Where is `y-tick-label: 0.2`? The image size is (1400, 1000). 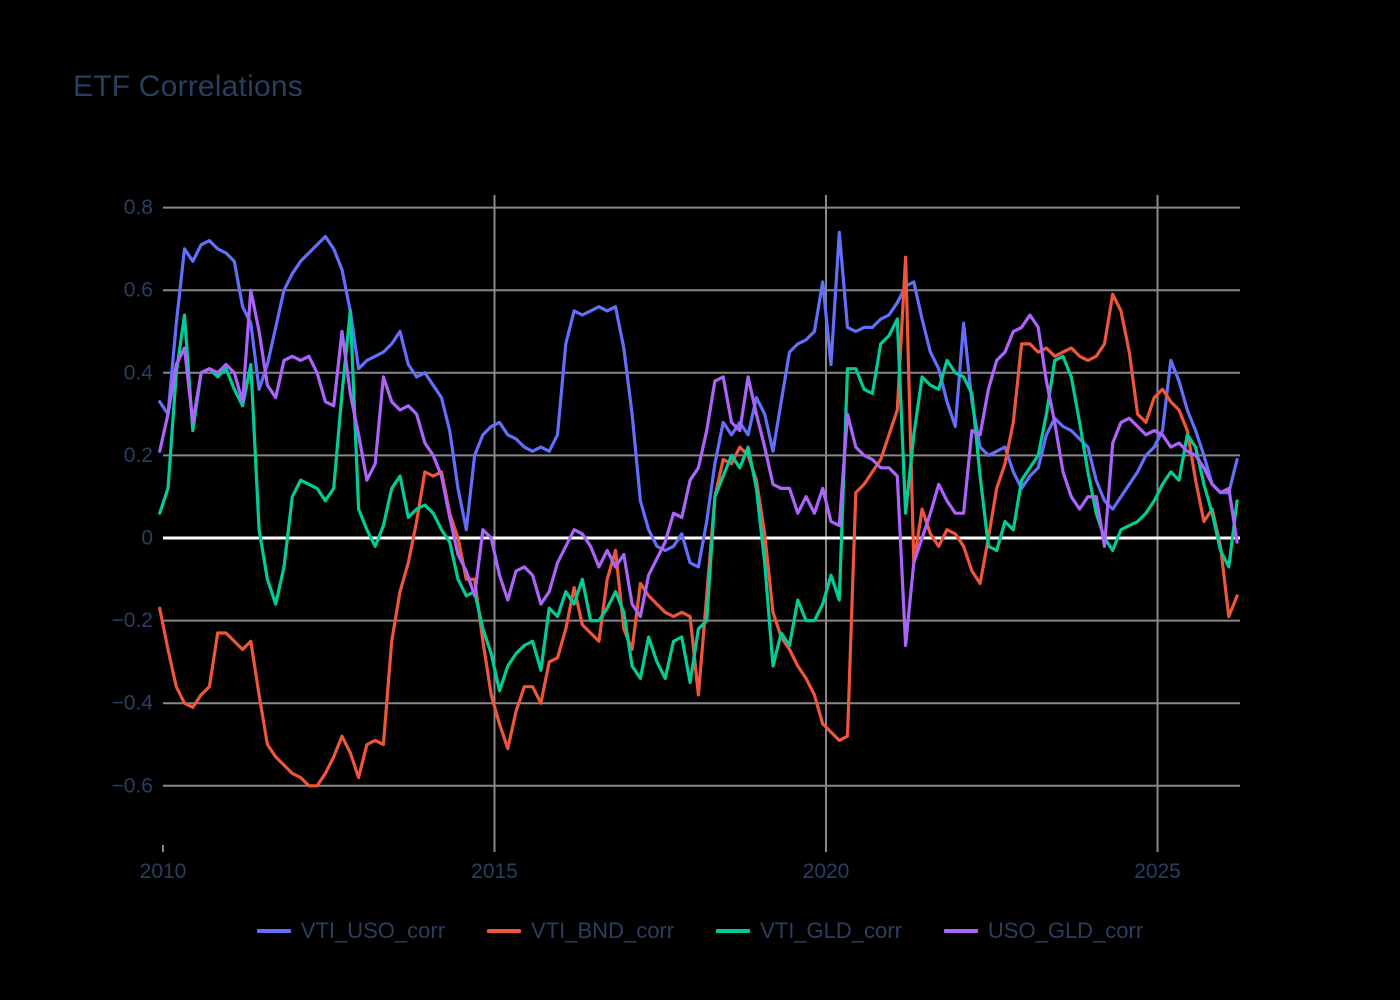
y-tick-label: 0.2 is located at coordinates (138, 455).